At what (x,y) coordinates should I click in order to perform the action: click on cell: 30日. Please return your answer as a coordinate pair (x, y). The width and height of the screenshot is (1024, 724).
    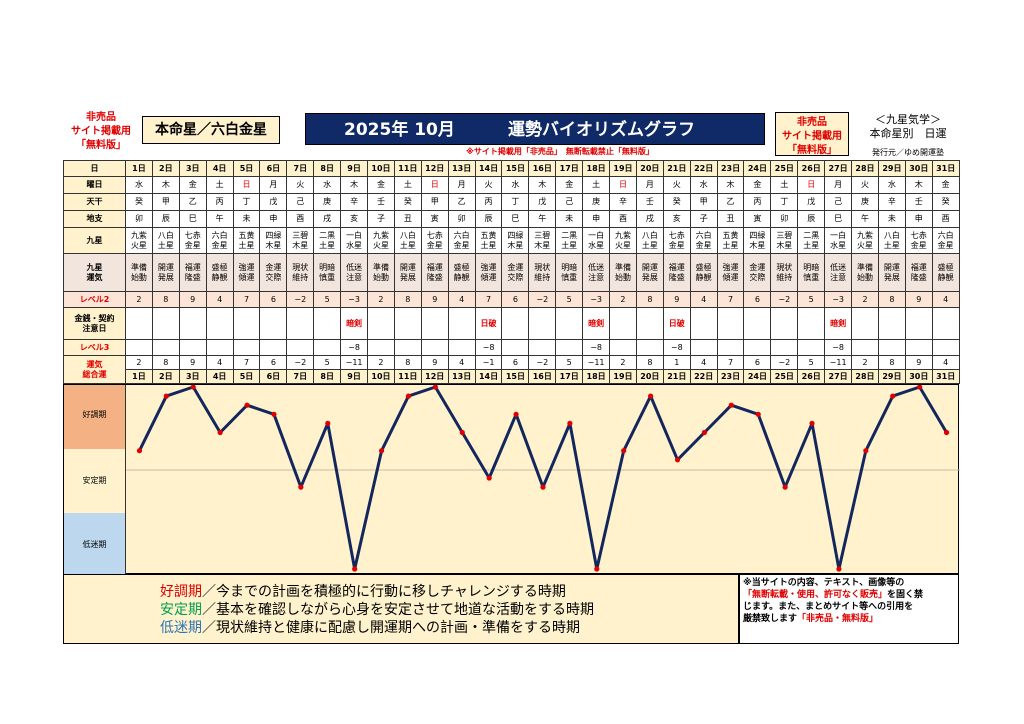
    Looking at the image, I should click on (918, 168).